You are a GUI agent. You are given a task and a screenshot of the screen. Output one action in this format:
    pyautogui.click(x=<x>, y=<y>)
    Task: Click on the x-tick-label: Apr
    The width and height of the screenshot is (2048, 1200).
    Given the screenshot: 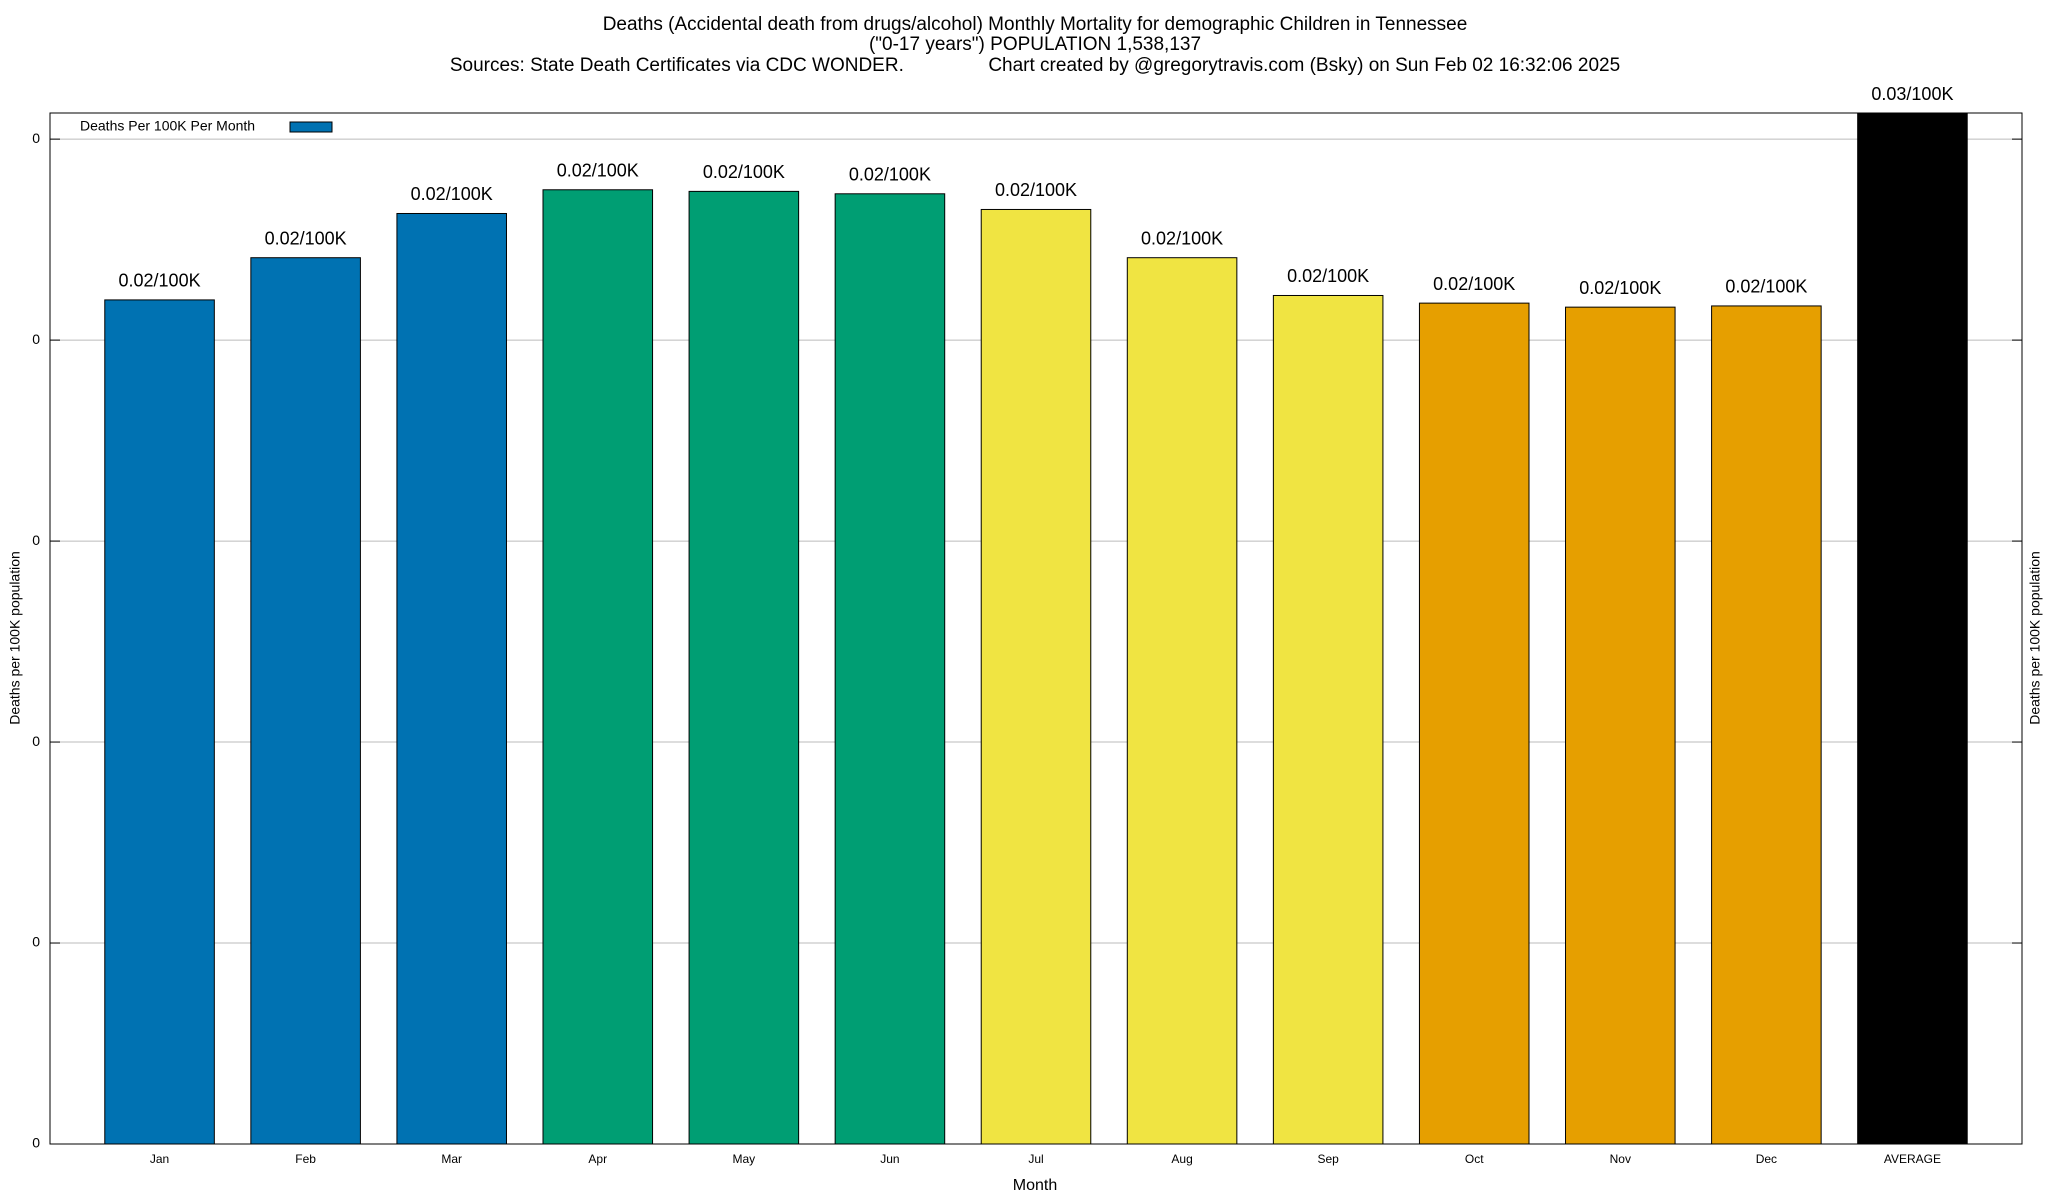 What is the action you would take?
    pyautogui.click(x=597, y=1159)
    